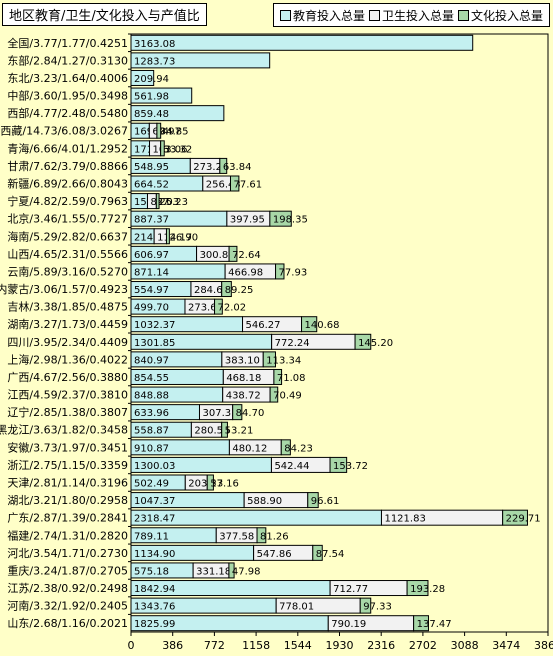 The width and height of the screenshot is (553, 656). What do you see at coordinates (67, 570) in the screenshot?
I see `category-label: 重庆/3.24/1.87/0.2705` at bounding box center [67, 570].